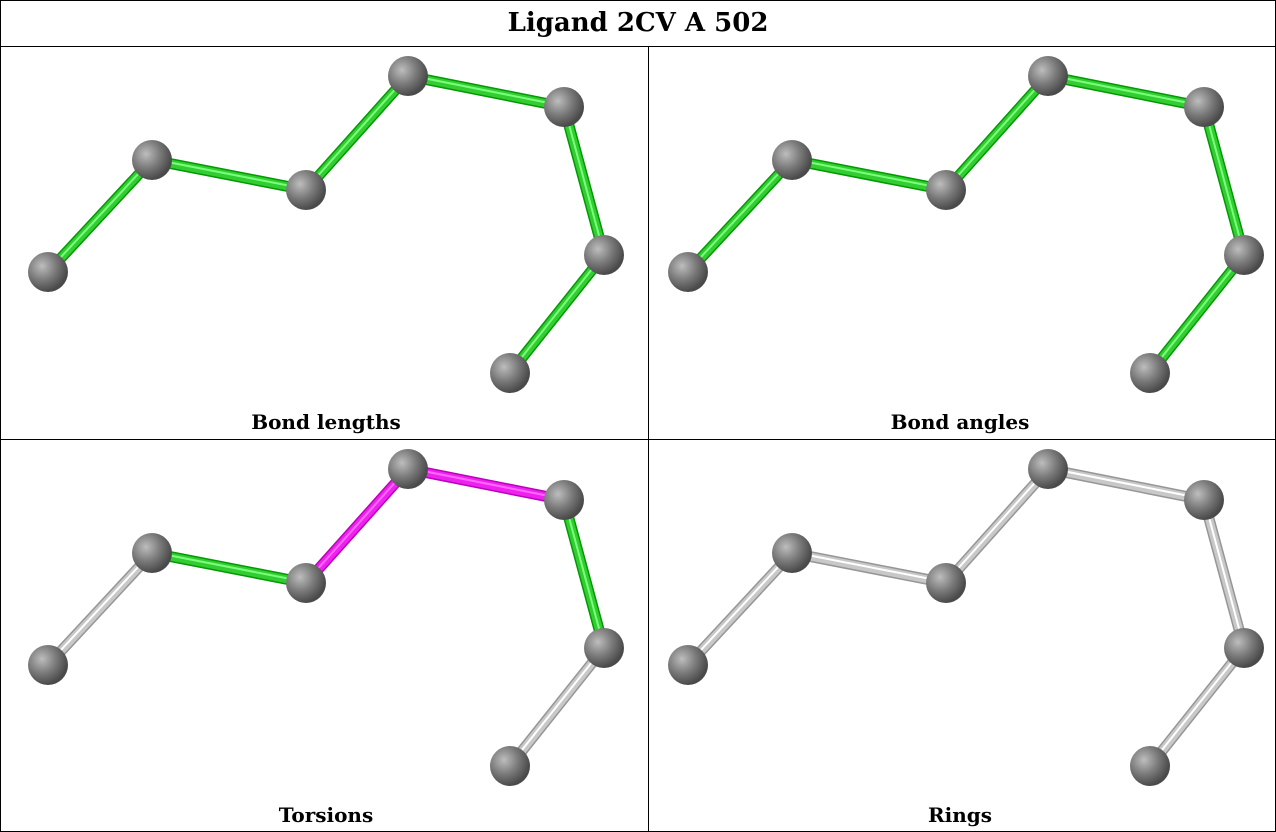 This screenshot has width=1276, height=832. Describe the element at coordinates (638, 46) in the screenshot. I see `title-separator` at that location.